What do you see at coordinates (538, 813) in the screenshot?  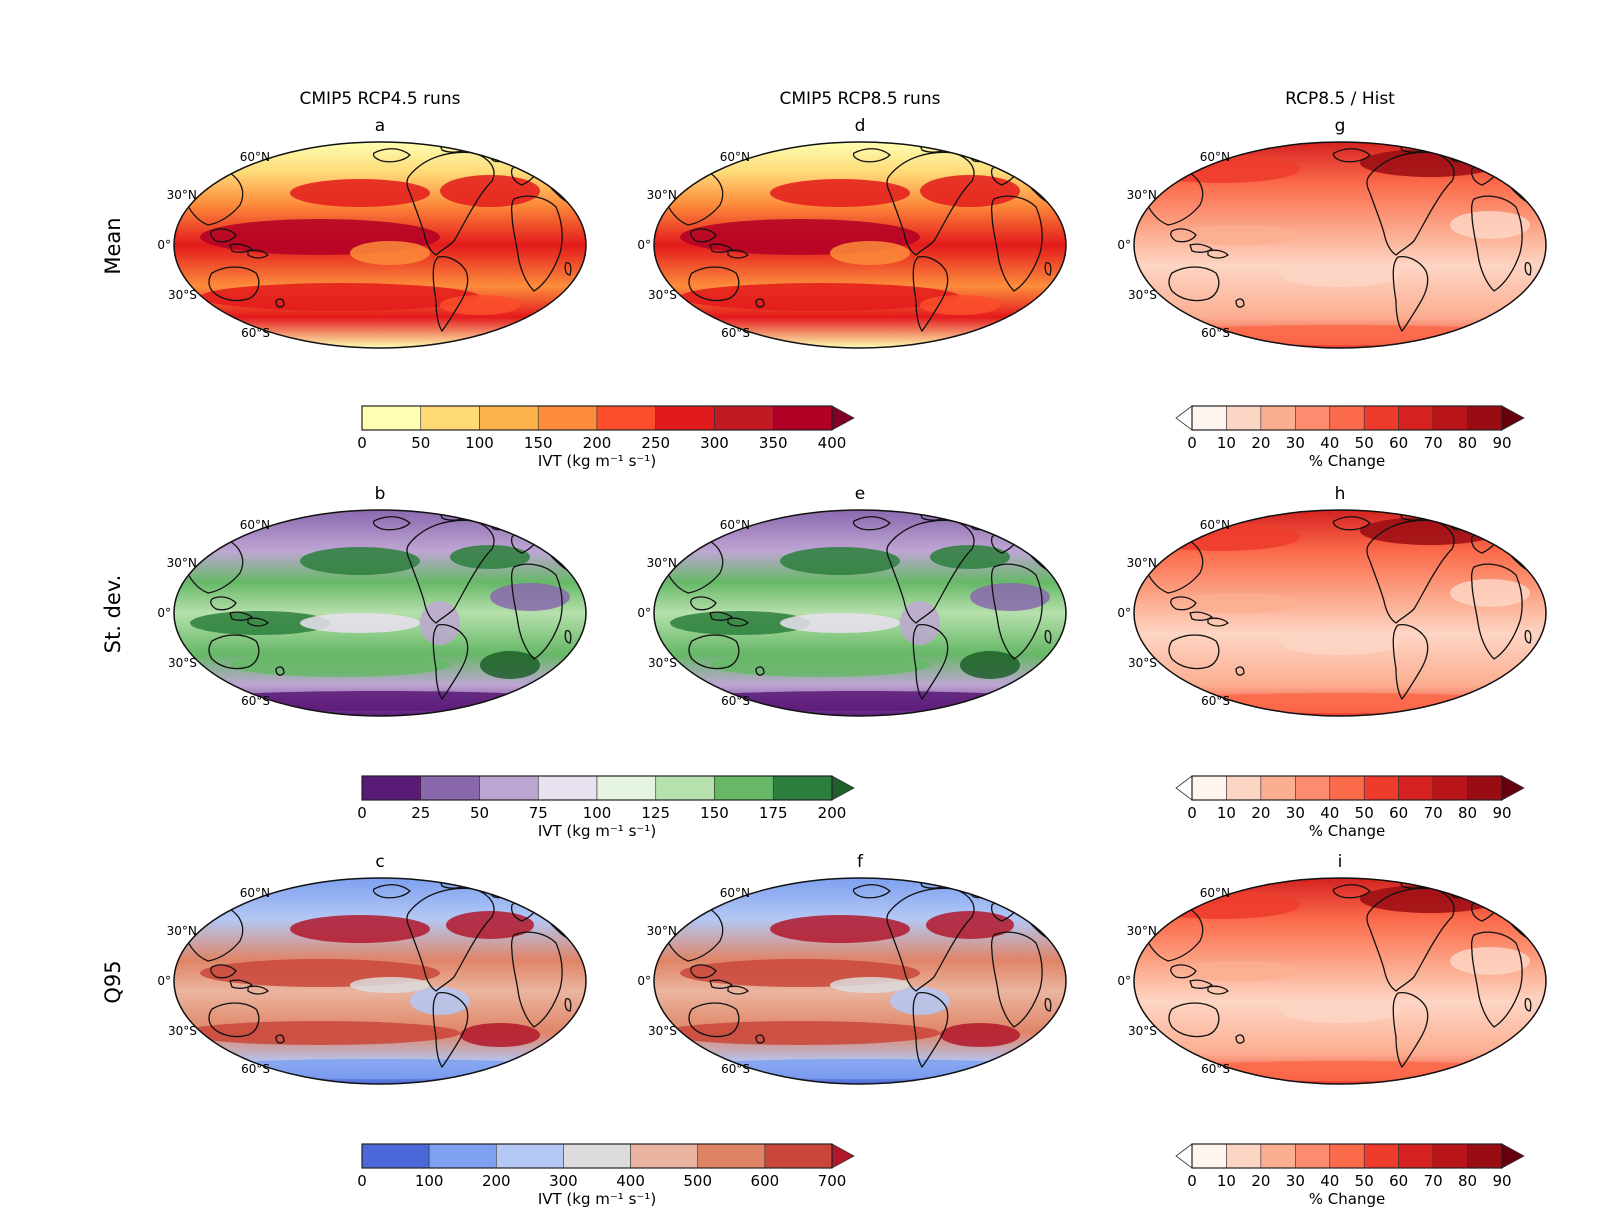 I see `colorbar-tick-label: 75` at bounding box center [538, 813].